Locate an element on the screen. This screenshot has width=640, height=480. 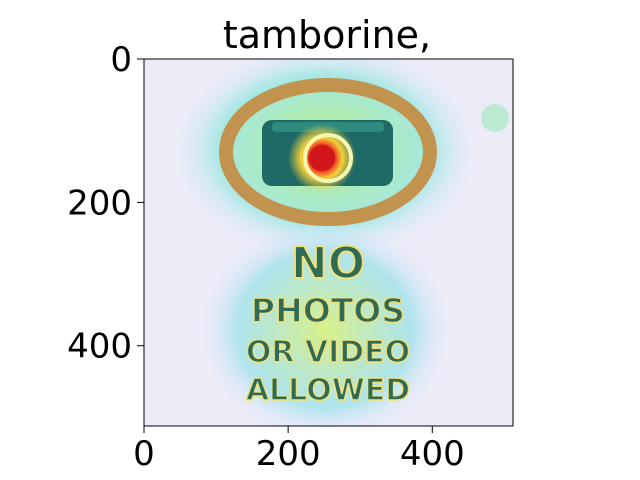
camera-lens is located at coordinates (322, 158).